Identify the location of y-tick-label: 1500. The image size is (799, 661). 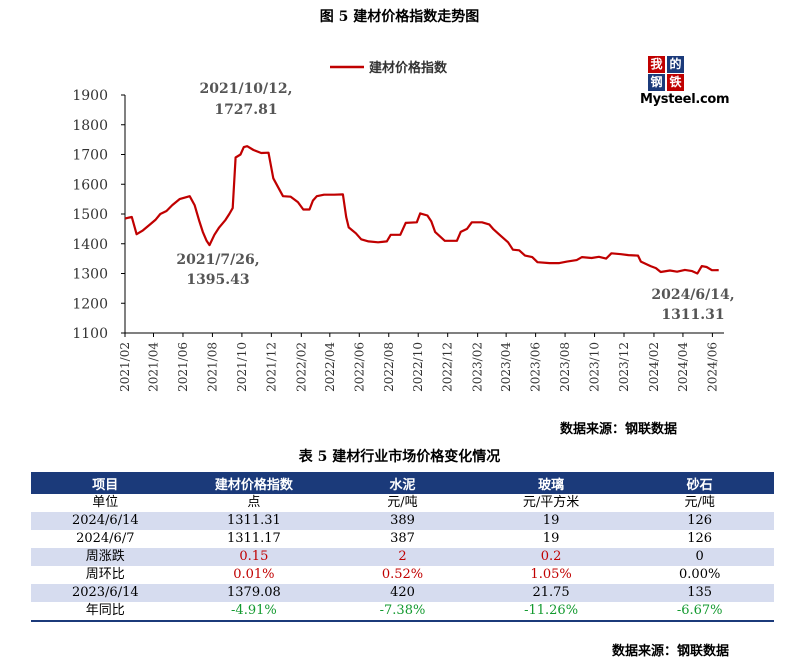
(90, 215).